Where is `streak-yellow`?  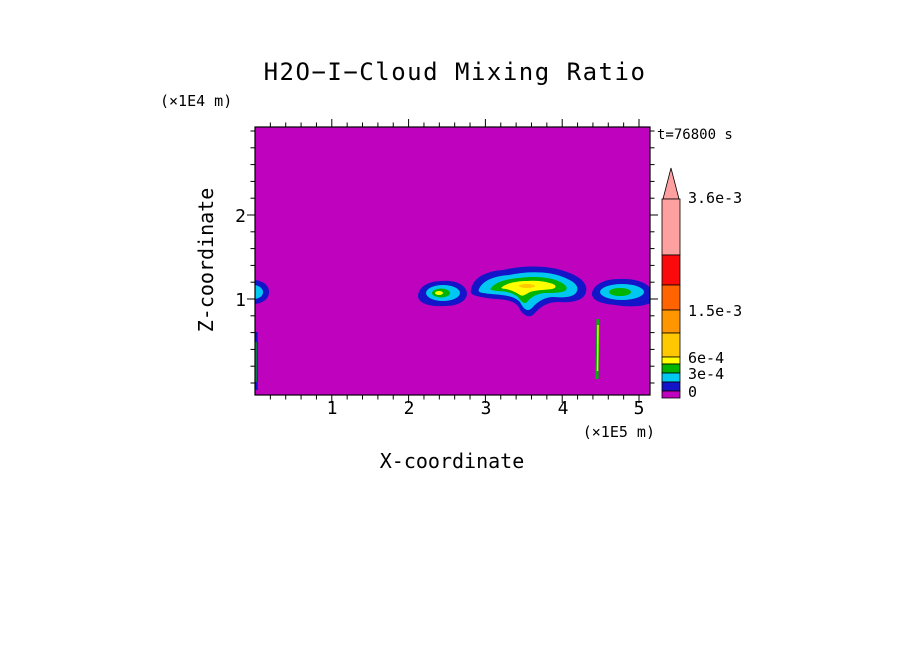
streak-yellow is located at coordinates (597, 348).